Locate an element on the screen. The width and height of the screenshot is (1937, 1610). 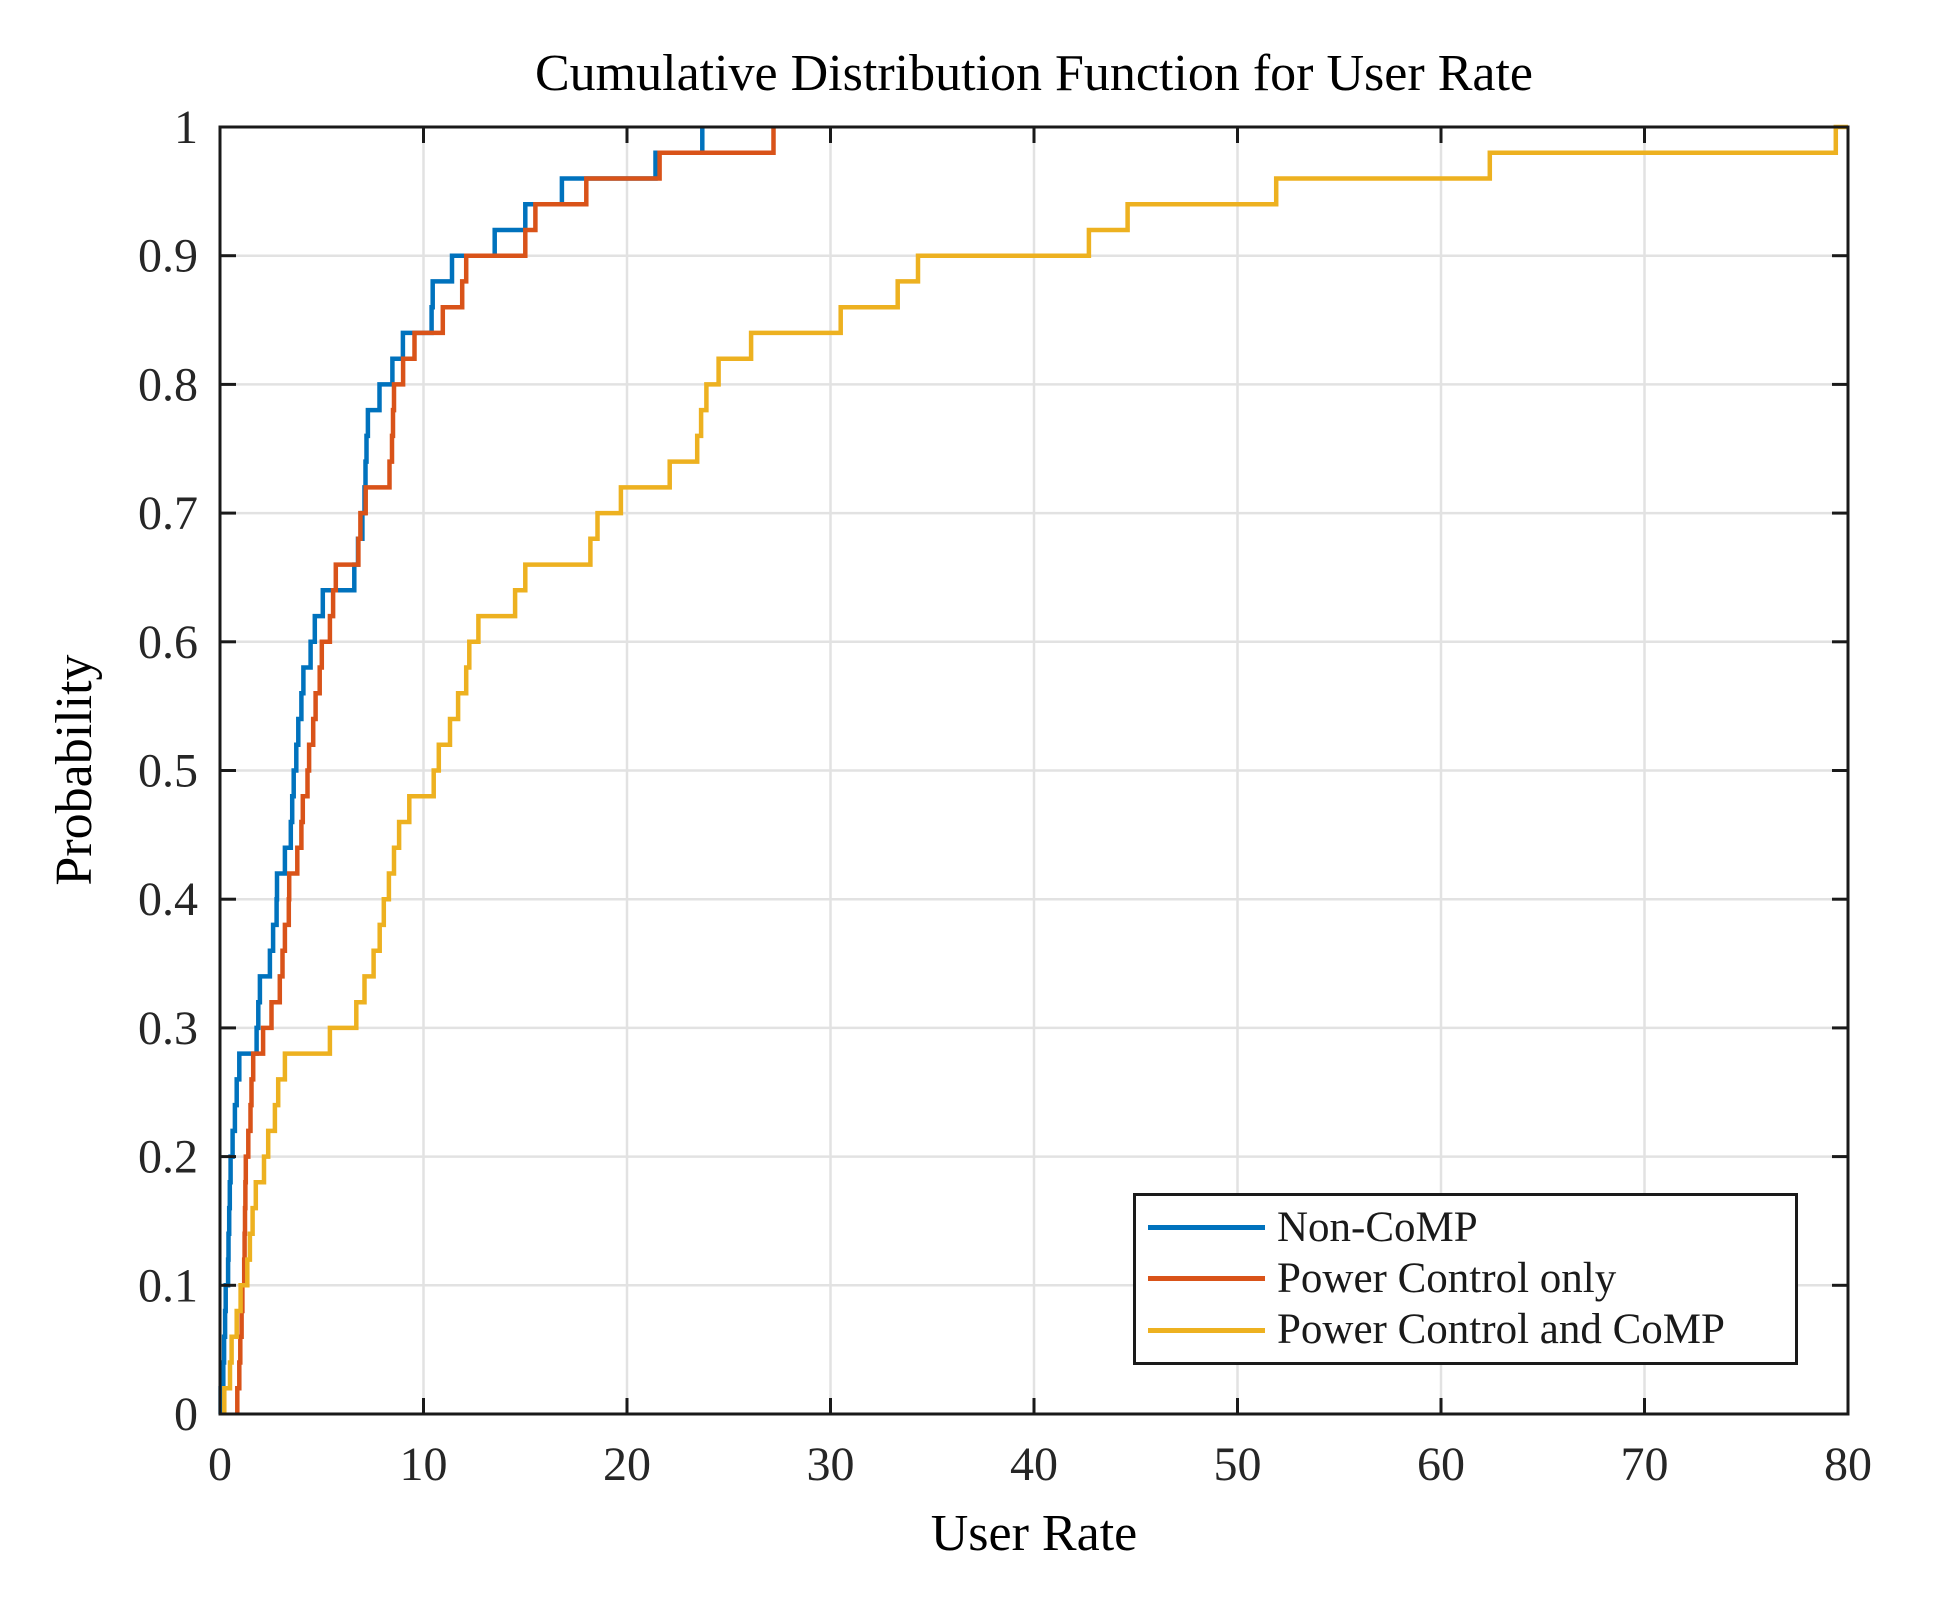
x-tick-label: 40 is located at coordinates (1034, 1464).